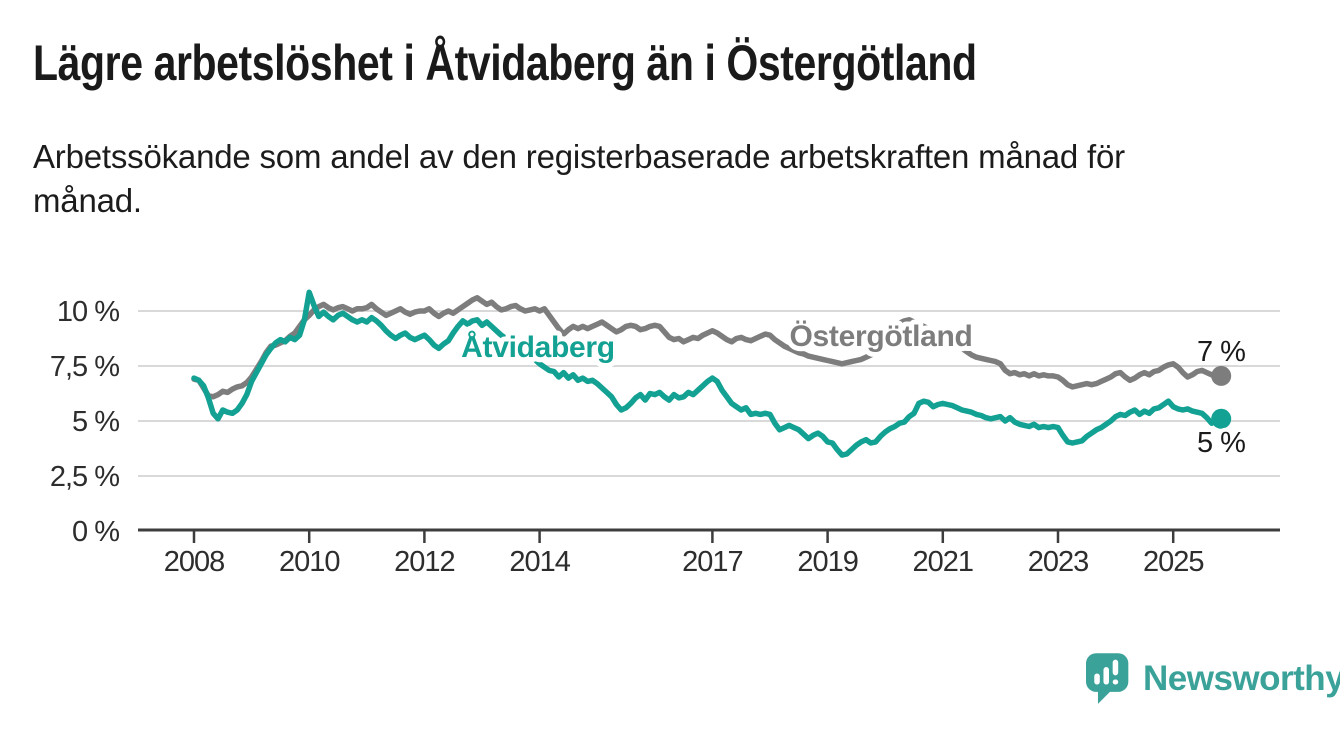 This screenshot has width=1340, height=734. Describe the element at coordinates (1115, 667) in the screenshot. I see `logo-exclamation-bar` at that location.